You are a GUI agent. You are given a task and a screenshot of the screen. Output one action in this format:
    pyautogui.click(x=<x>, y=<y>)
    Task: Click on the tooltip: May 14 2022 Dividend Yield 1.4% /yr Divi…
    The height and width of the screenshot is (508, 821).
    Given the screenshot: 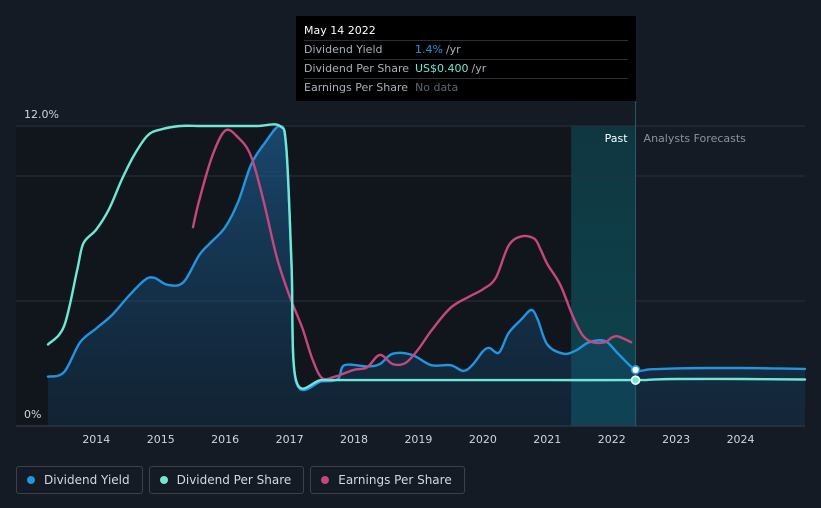 What is the action you would take?
    pyautogui.click(x=466, y=58)
    